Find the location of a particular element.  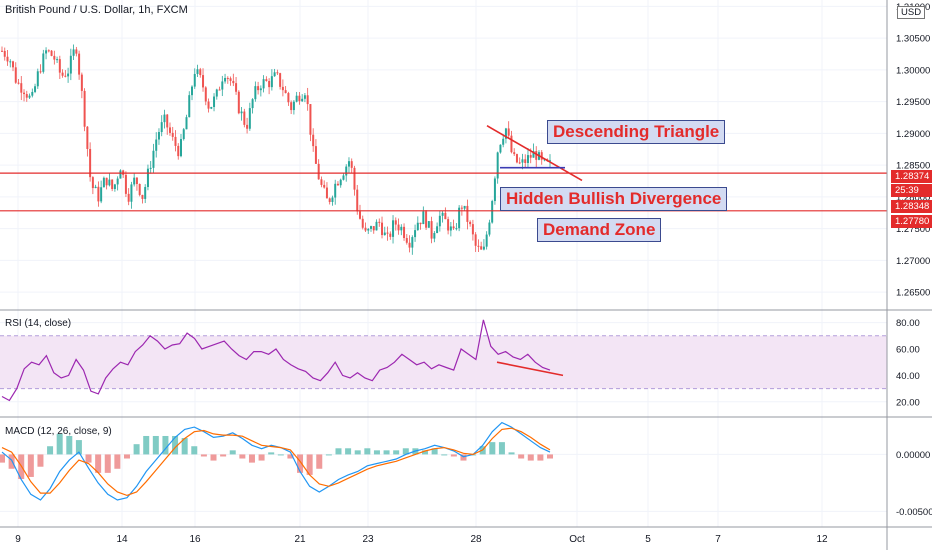

x-tick-label: 28 is located at coordinates (476, 539).